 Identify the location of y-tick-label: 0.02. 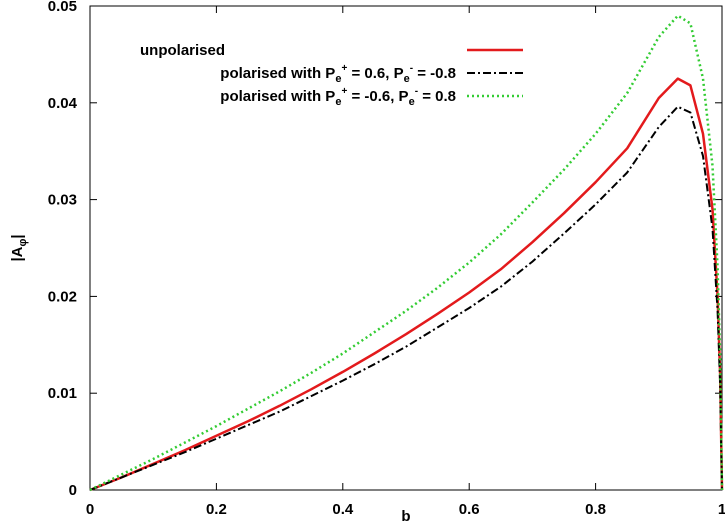
(62, 296).